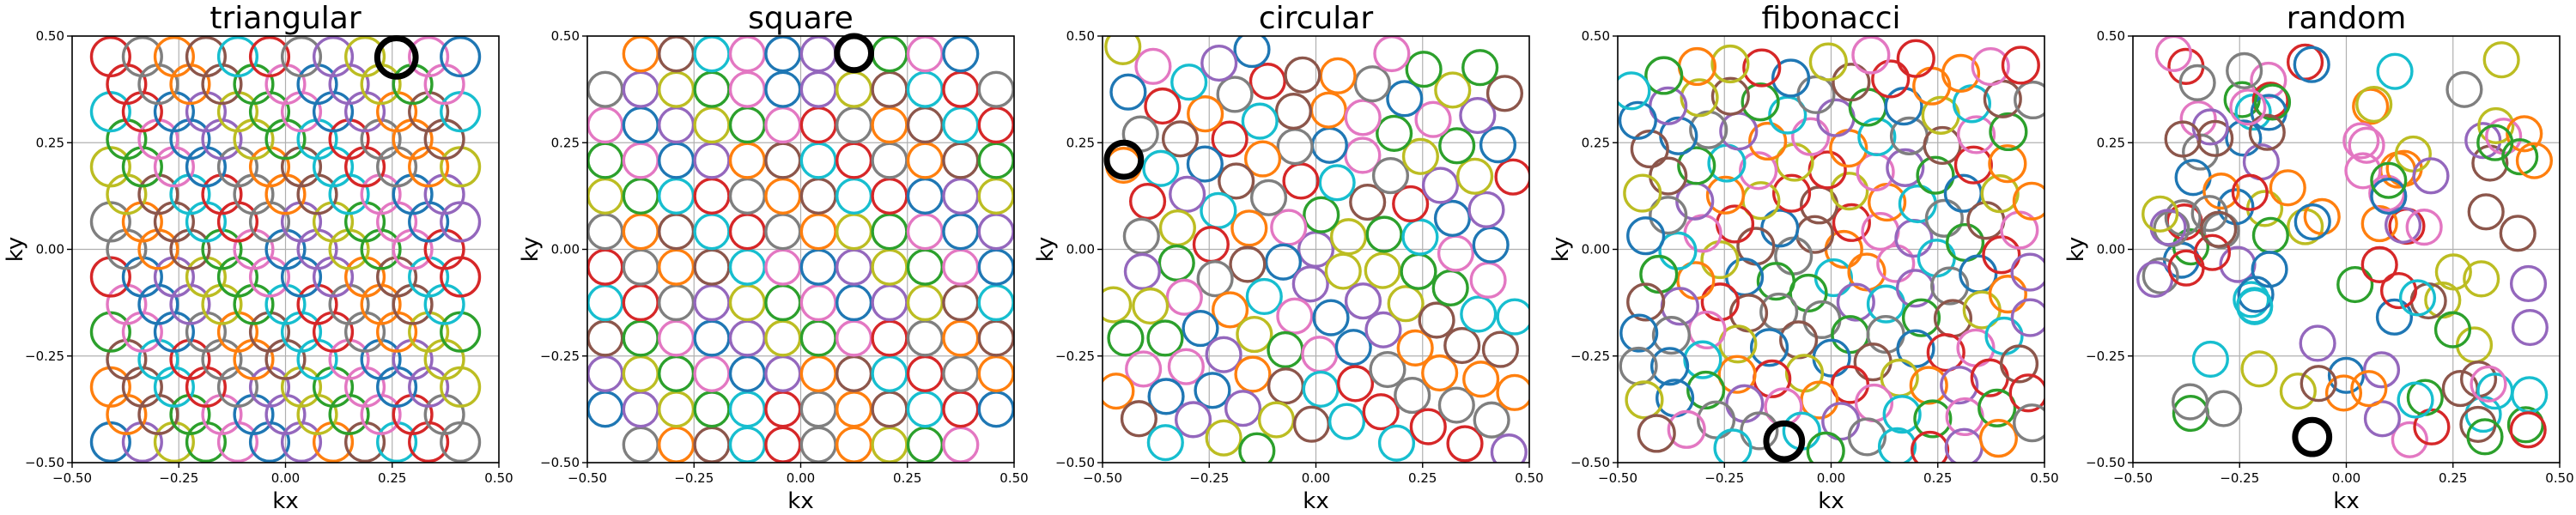  What do you see at coordinates (285, 501) in the screenshot?
I see `x-axis-label: kx` at bounding box center [285, 501].